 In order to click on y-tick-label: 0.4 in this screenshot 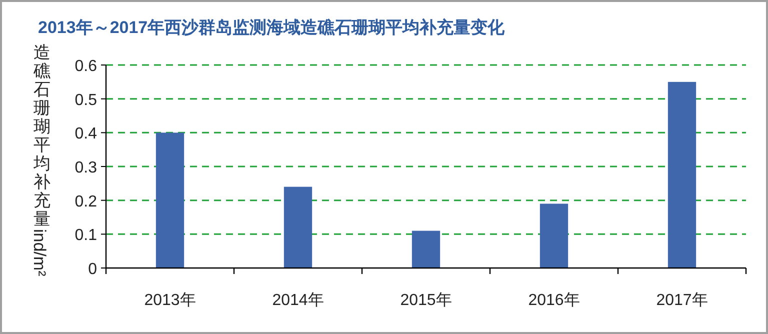, I will do `click(86, 134)`.